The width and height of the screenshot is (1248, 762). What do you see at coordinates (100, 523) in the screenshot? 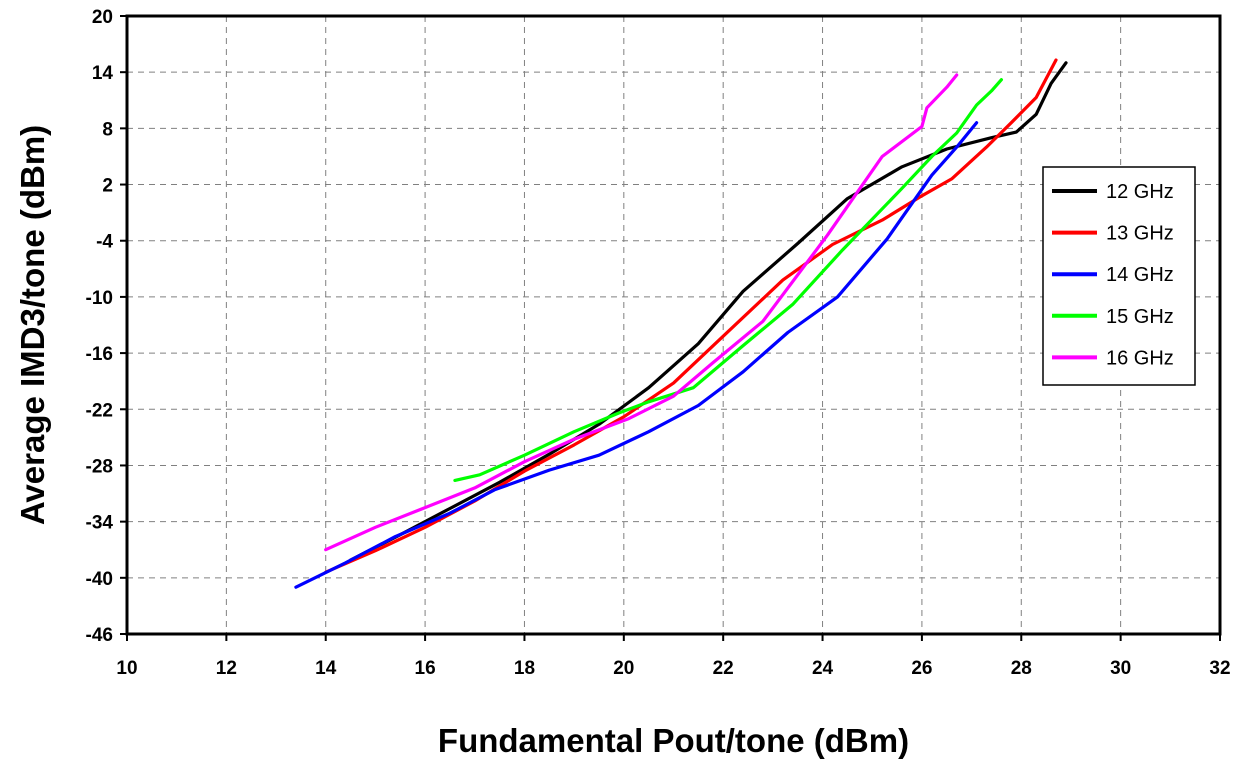
I see `y-tick-label: -34` at bounding box center [100, 523].